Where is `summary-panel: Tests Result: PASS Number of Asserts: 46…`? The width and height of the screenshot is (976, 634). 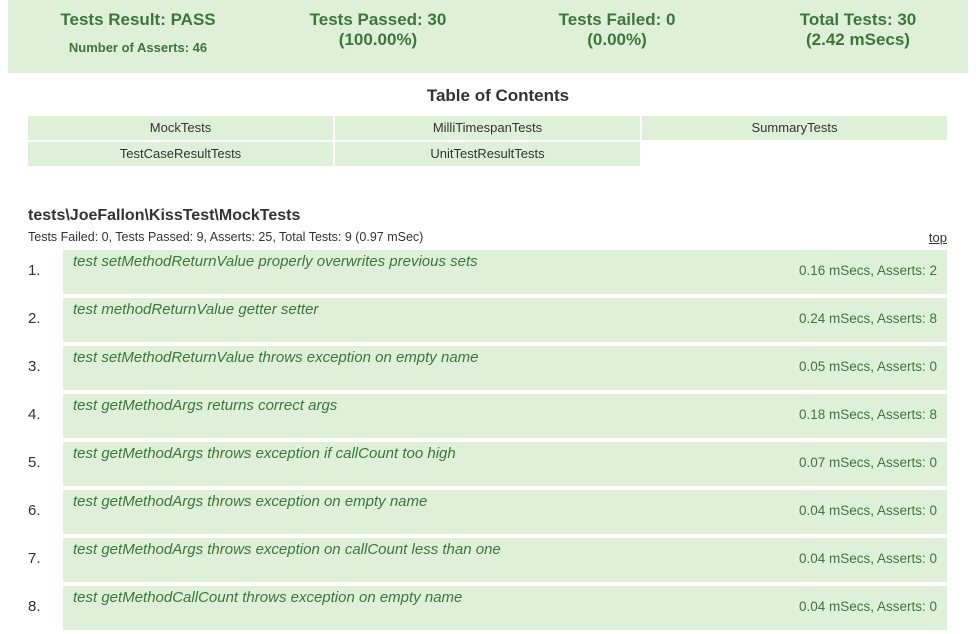
summary-panel: Tests Result: PASS Number of Asserts: 46… is located at coordinates (488, 36).